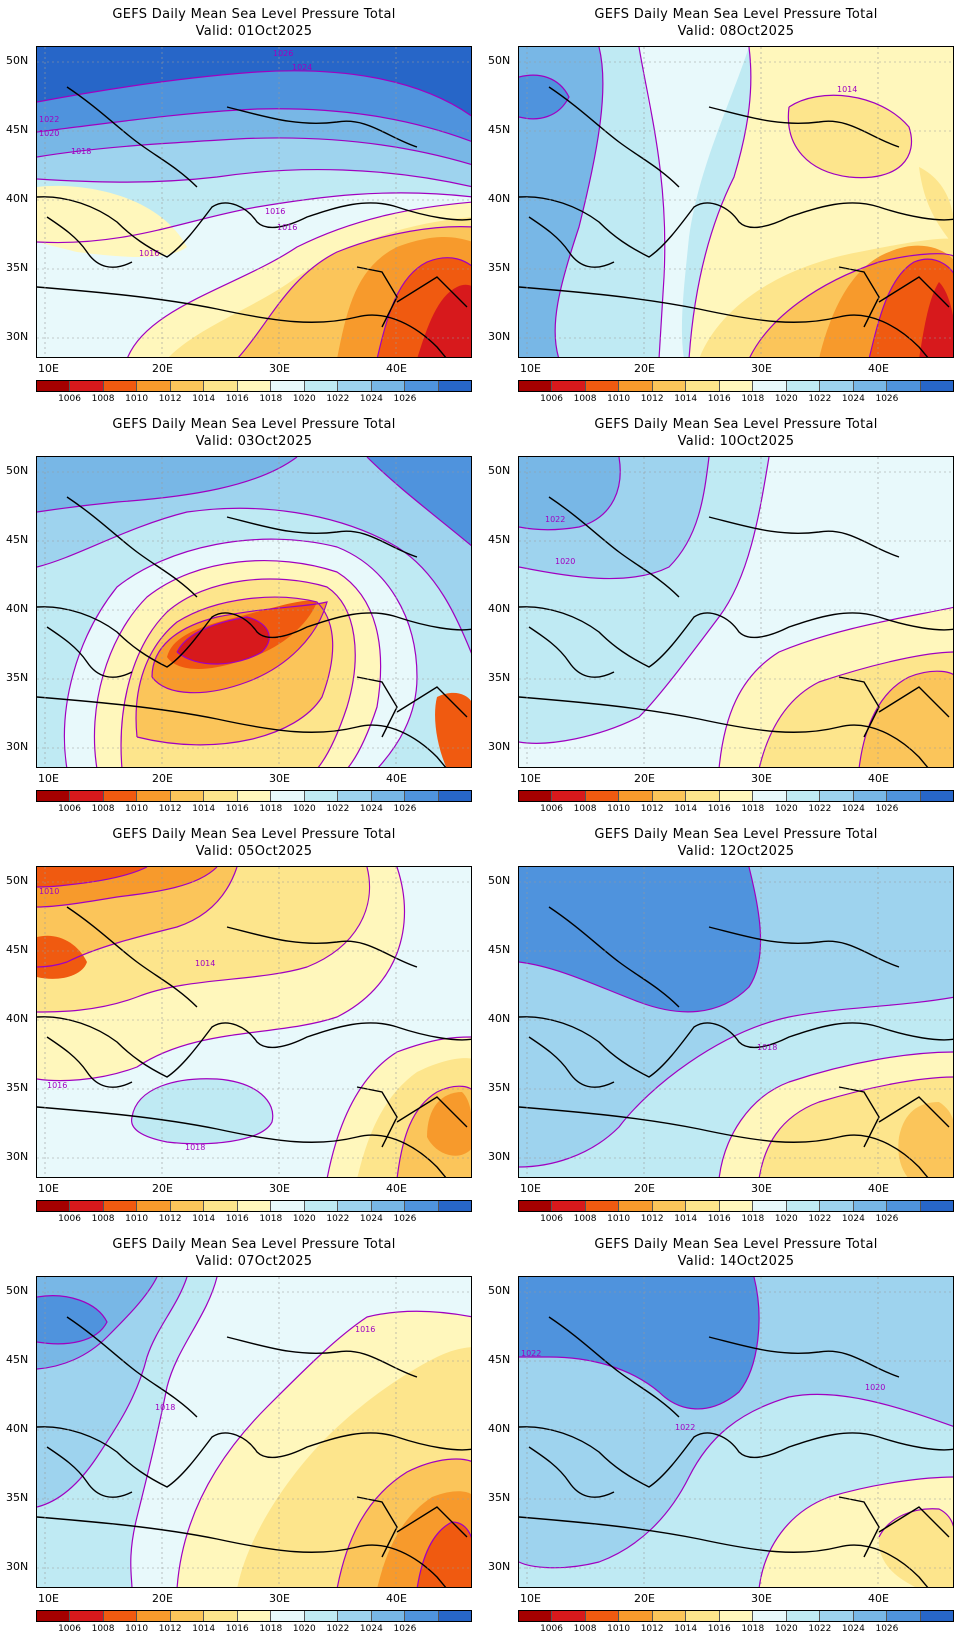  What do you see at coordinates (271, 1219) in the screenshot?
I see `colorbar-label: 1018` at bounding box center [271, 1219].